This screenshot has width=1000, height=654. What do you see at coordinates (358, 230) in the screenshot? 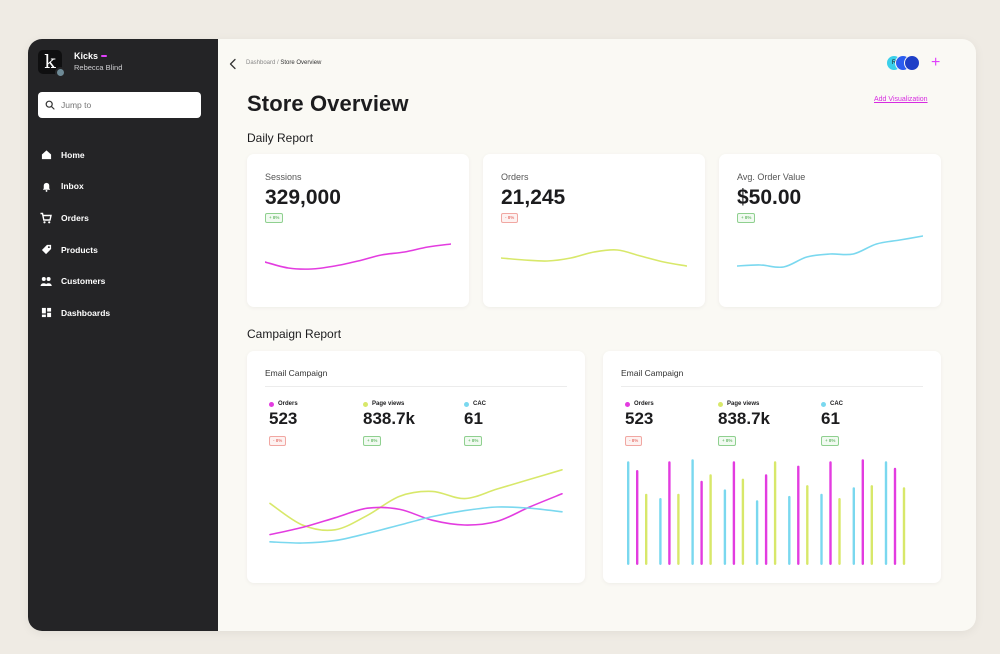
I see `sessions-card: Sessions 329,000 + 8%` at bounding box center [358, 230].